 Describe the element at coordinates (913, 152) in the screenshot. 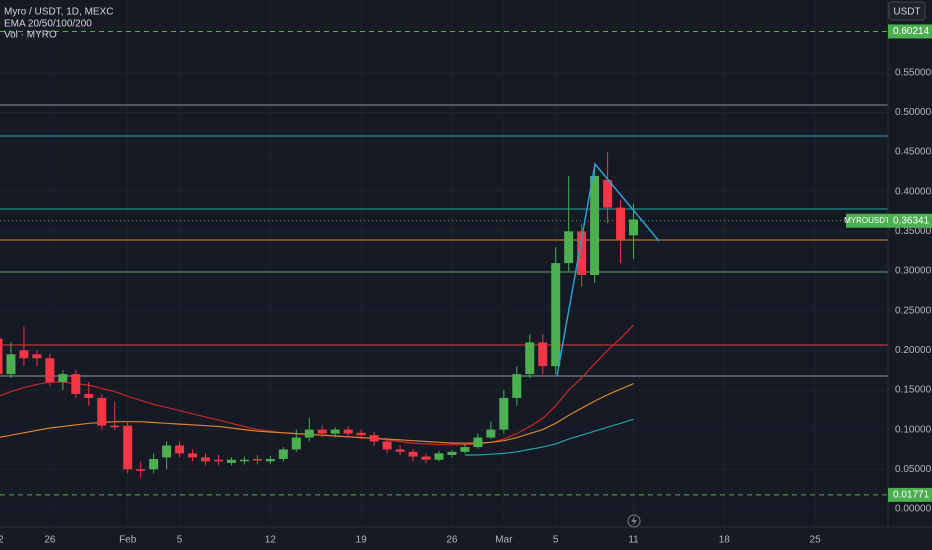

I see `y-tick-label: 0.45000` at that location.